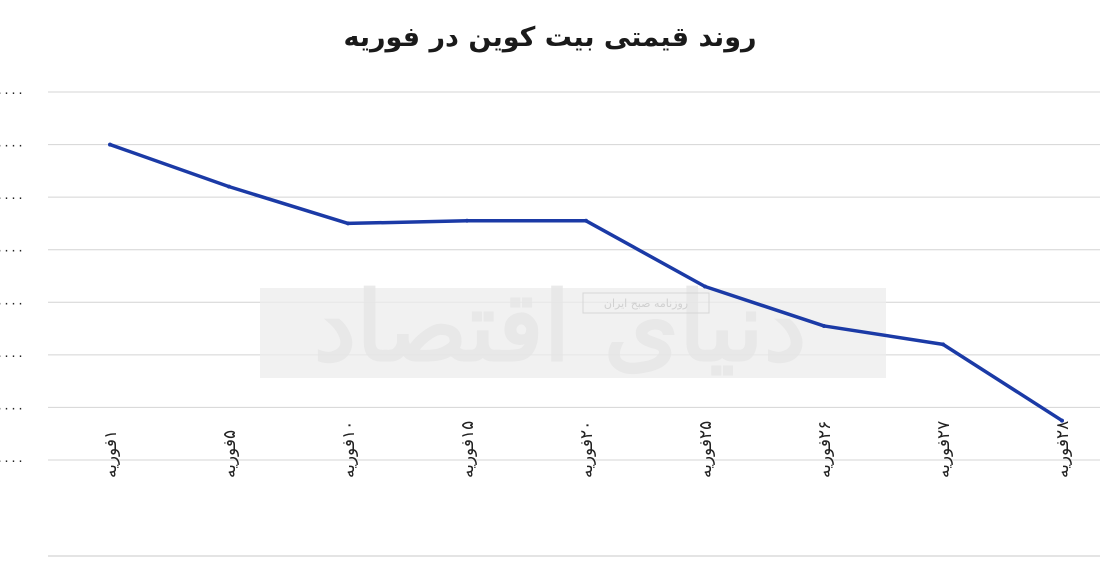  I want to click on watermark-subtext: روزنامه صبح ایران, so click(646, 303).